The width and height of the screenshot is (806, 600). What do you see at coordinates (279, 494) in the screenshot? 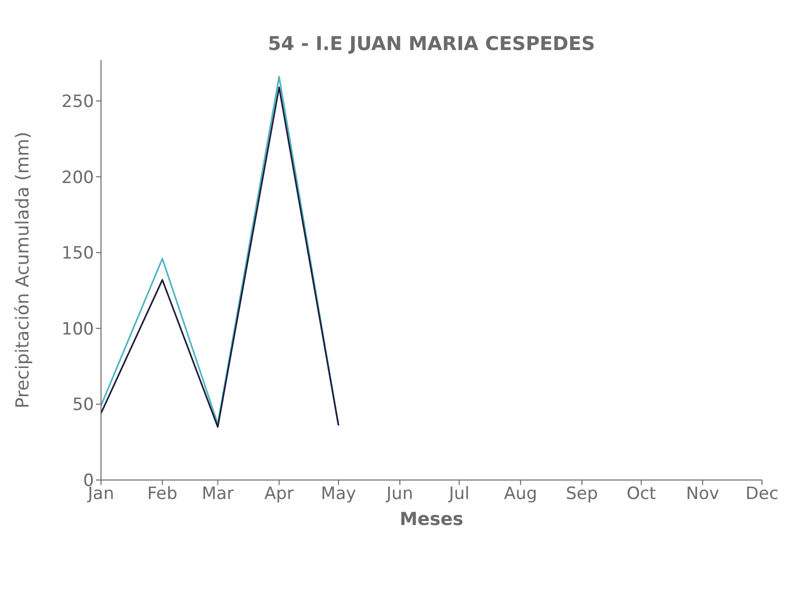
I see `x-tick-label: Apr` at bounding box center [279, 494].